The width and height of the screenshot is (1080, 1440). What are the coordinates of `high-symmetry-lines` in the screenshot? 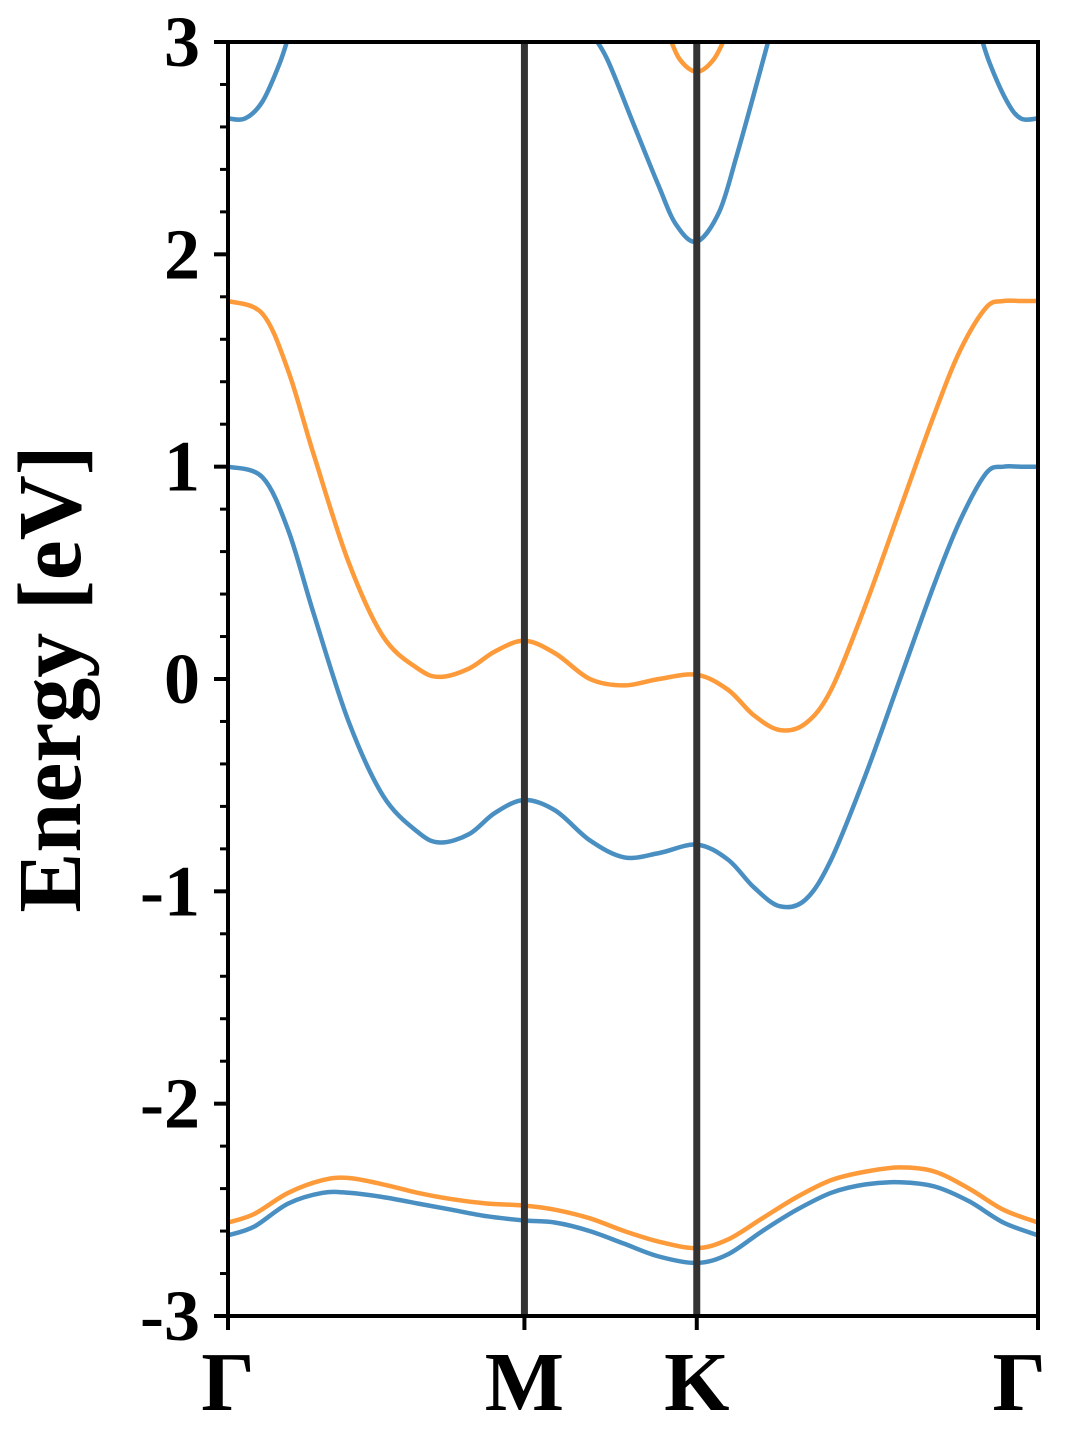 It's located at (610, 679).